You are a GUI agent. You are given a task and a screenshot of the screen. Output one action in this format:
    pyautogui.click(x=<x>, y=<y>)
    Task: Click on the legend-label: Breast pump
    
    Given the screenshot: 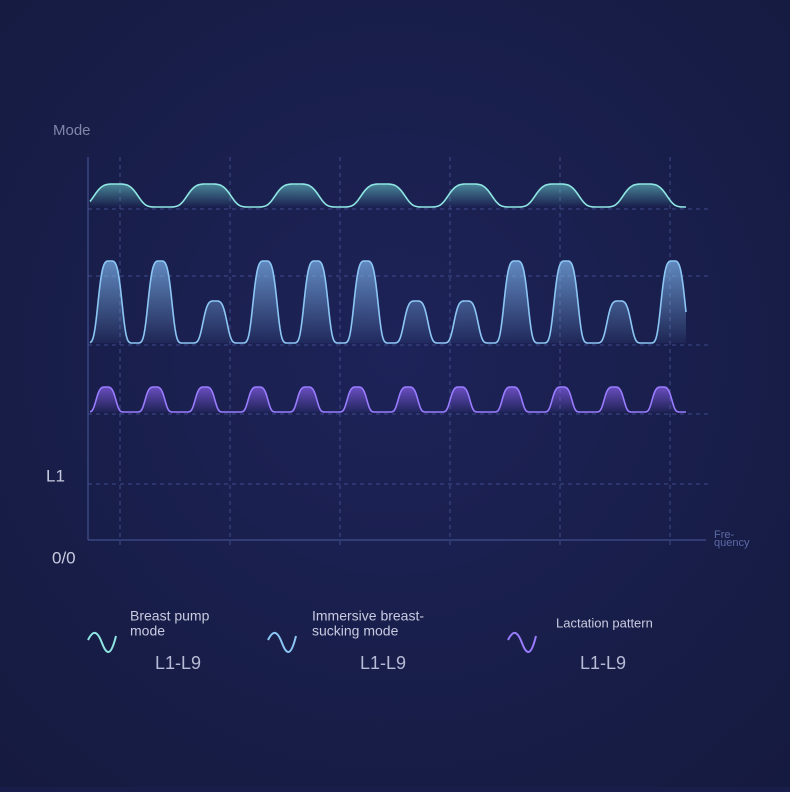 What is the action you would take?
    pyautogui.click(x=170, y=616)
    